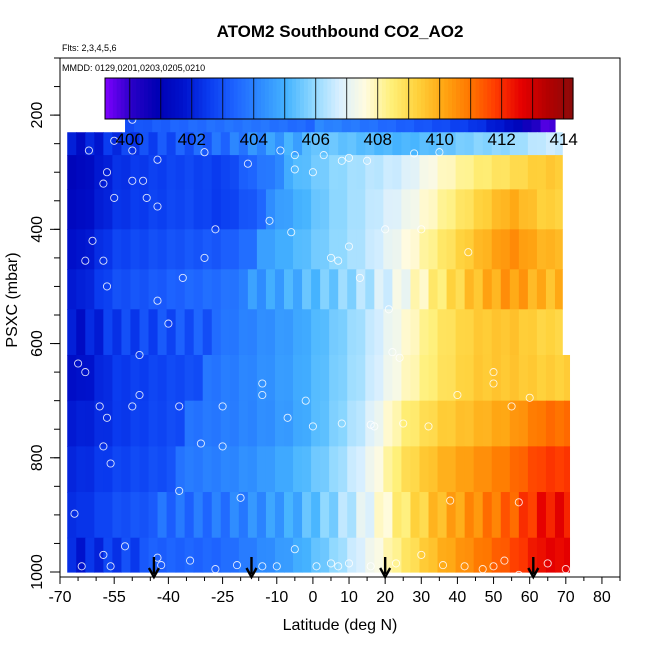 The width and height of the screenshot is (650, 650). I want to click on colorbar-tick-label: 412, so click(502, 139).